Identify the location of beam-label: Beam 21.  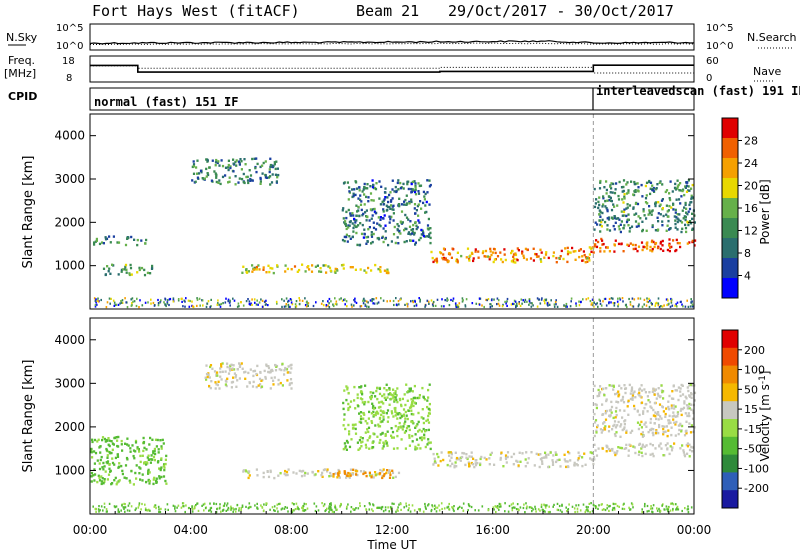
(387, 11).